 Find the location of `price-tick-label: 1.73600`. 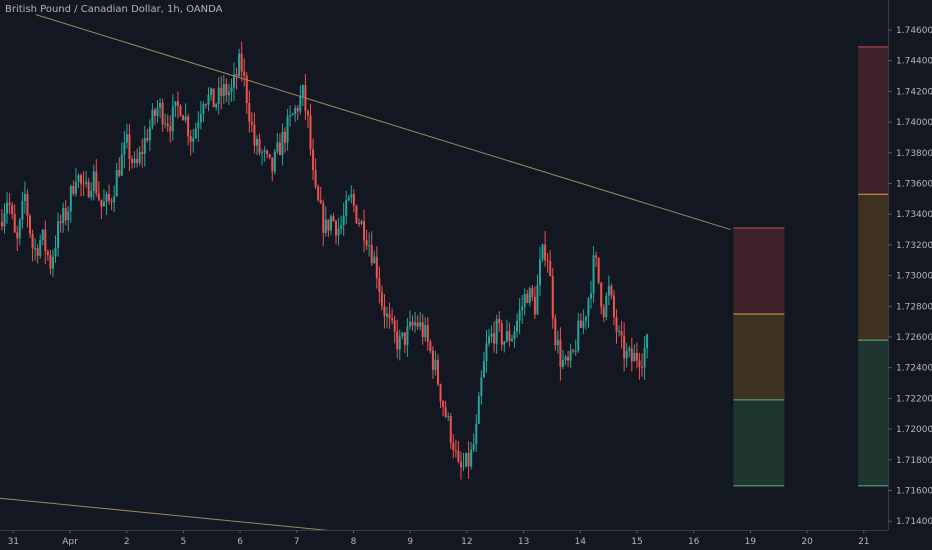

price-tick-label: 1.73600 is located at coordinates (914, 185).